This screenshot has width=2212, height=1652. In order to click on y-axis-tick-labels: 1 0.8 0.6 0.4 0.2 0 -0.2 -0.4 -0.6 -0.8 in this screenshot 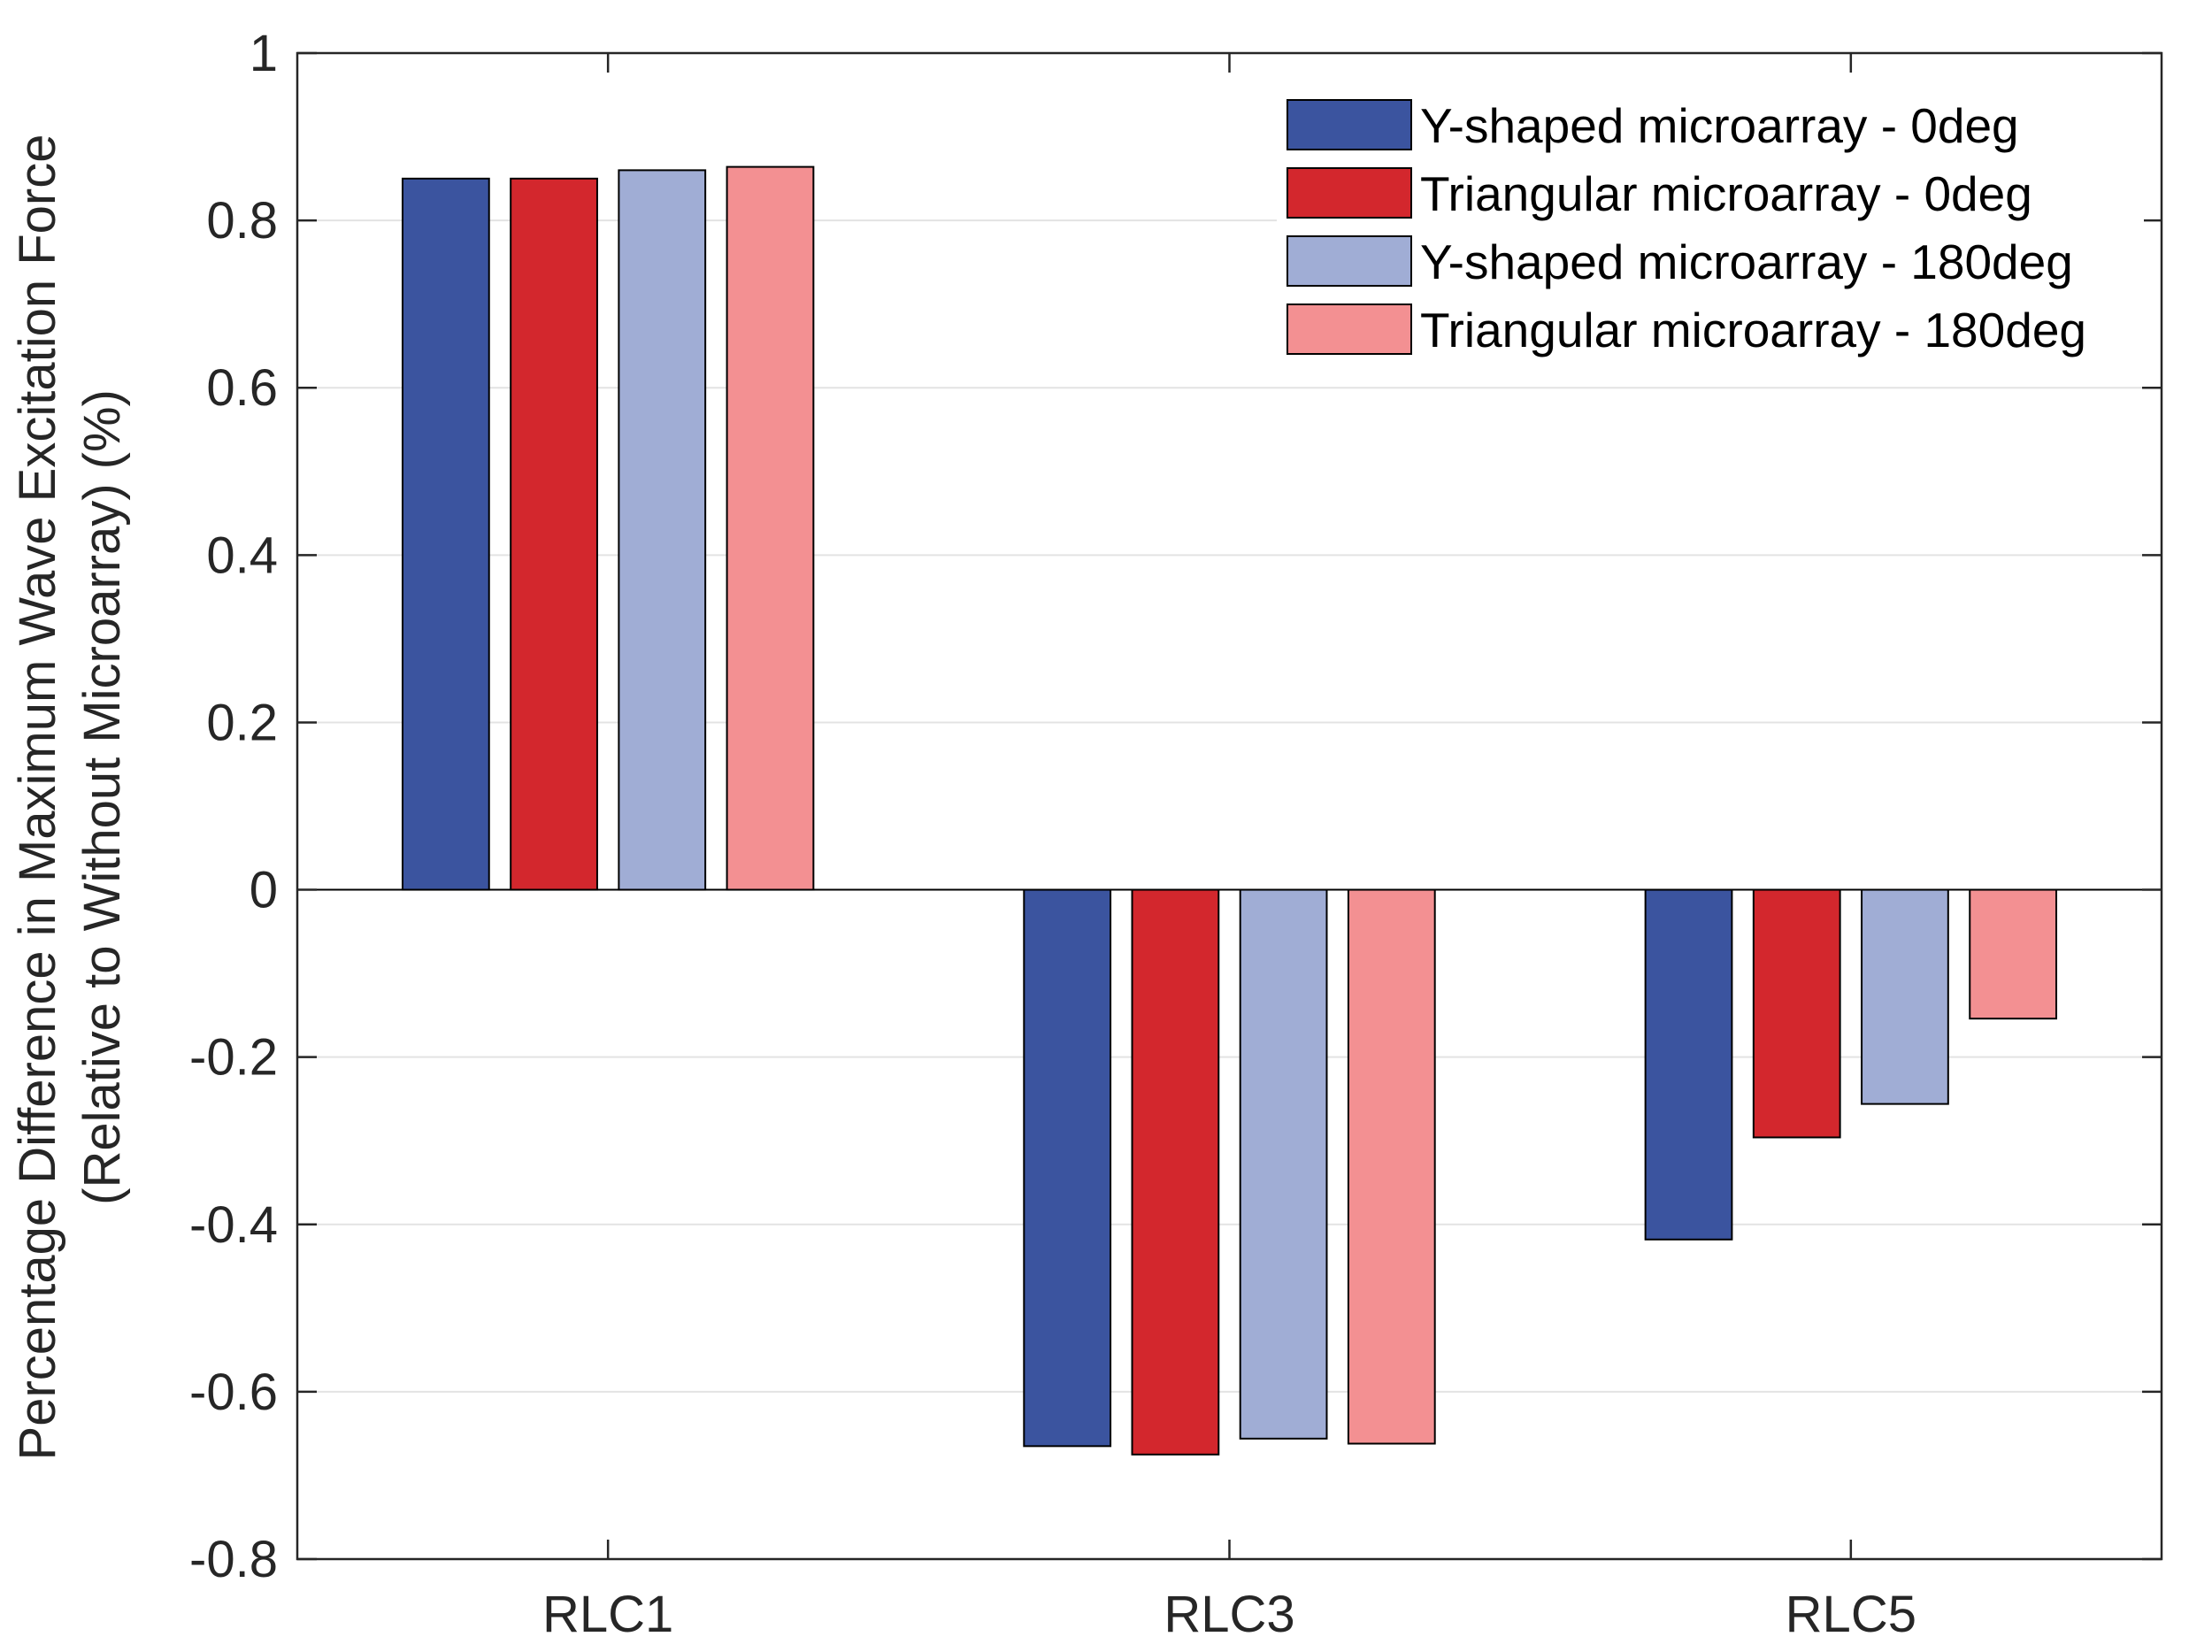, I will do `click(234, 806)`.